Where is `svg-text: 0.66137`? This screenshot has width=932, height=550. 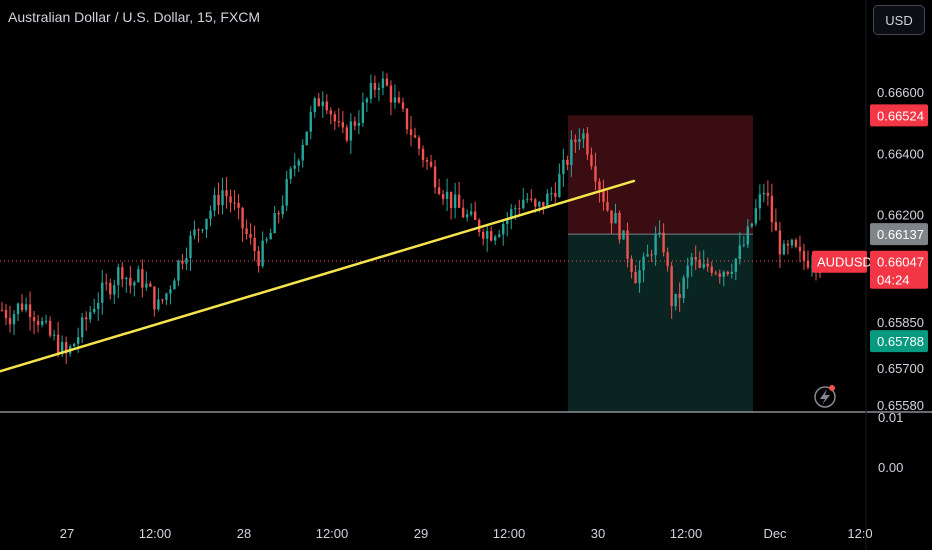 svg-text: 0.66137 is located at coordinates (900, 234).